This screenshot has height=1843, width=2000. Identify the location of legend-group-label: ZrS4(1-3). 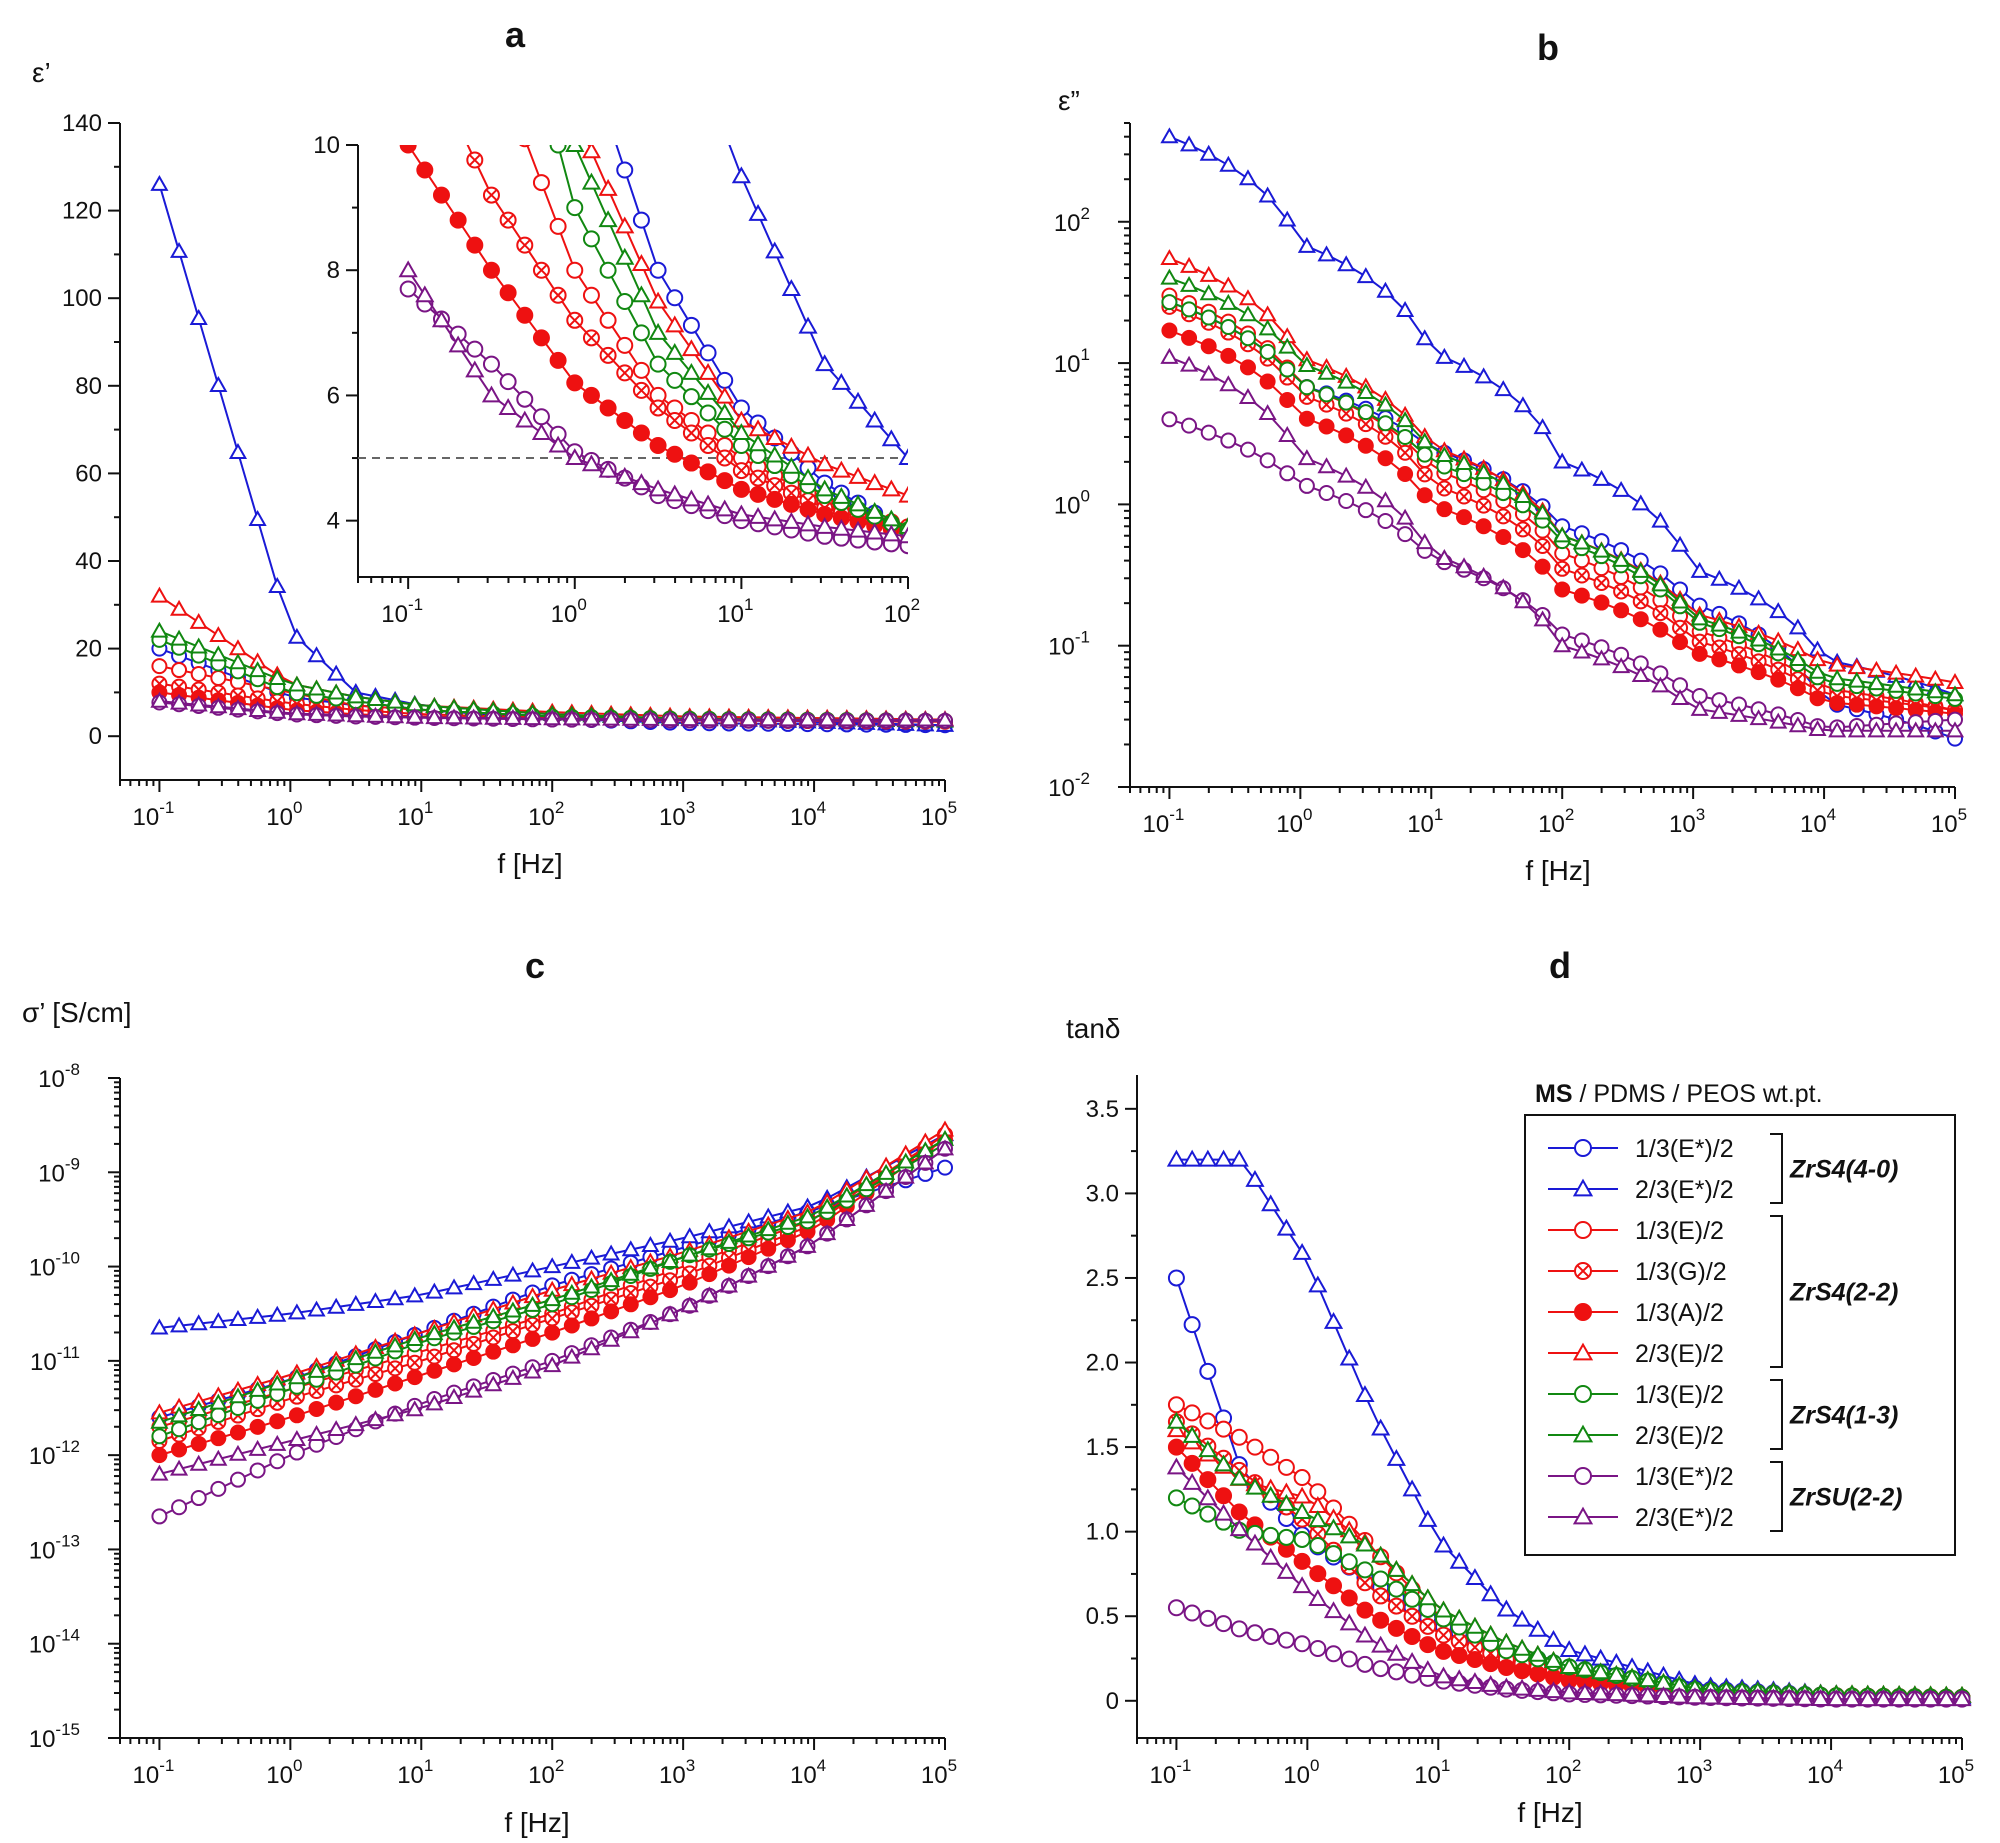
(1843, 1416).